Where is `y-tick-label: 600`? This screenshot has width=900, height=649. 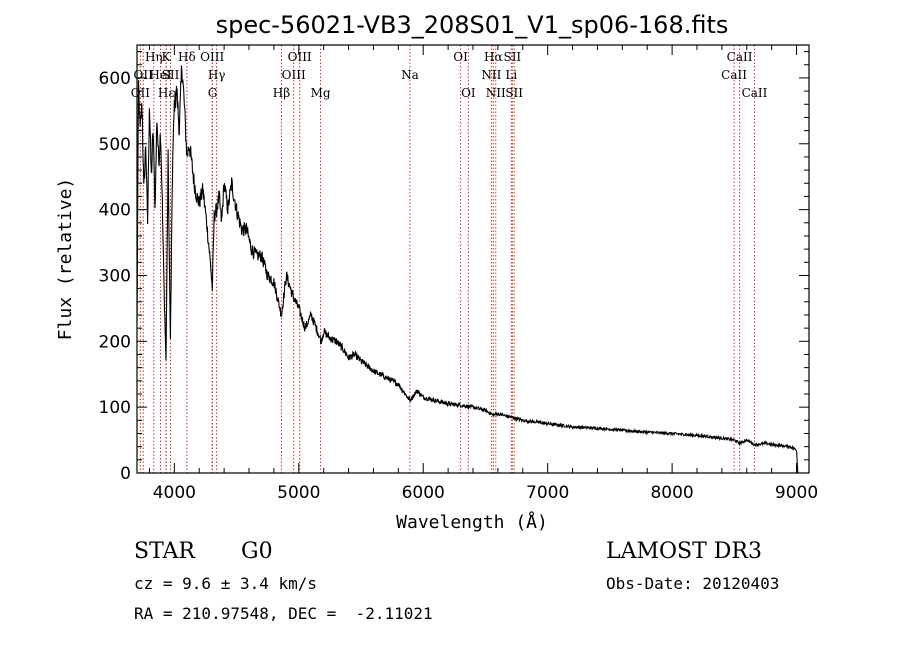
y-tick-label: 600 is located at coordinates (115, 79).